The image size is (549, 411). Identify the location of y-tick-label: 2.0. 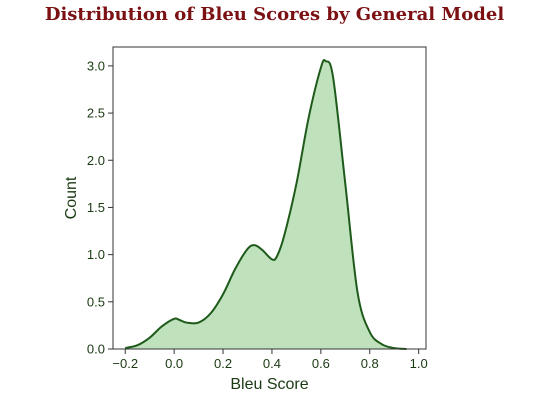
(96, 160).